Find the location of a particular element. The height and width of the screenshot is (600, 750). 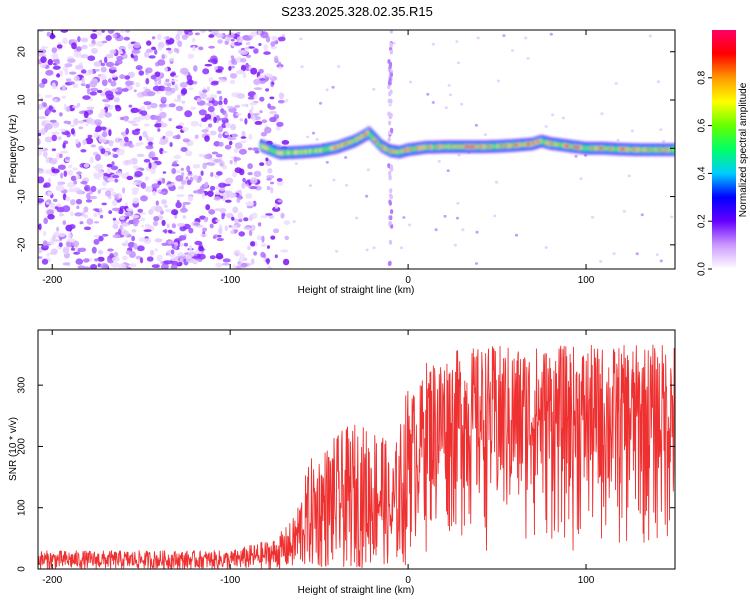

snr-y-tick-label: 300 is located at coordinates (22, 384).